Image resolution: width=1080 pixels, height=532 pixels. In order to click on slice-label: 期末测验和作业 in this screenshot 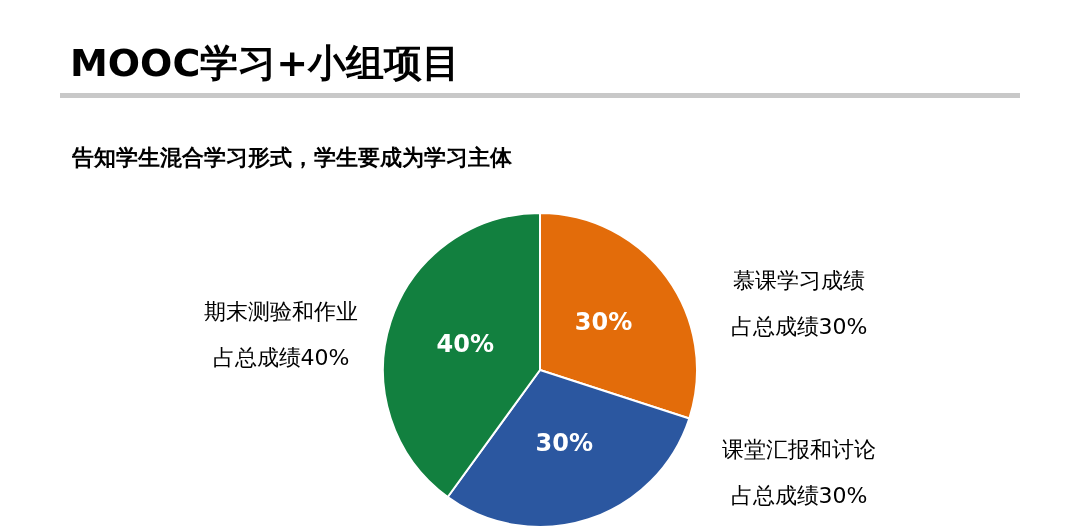, I will do `click(281, 311)`.